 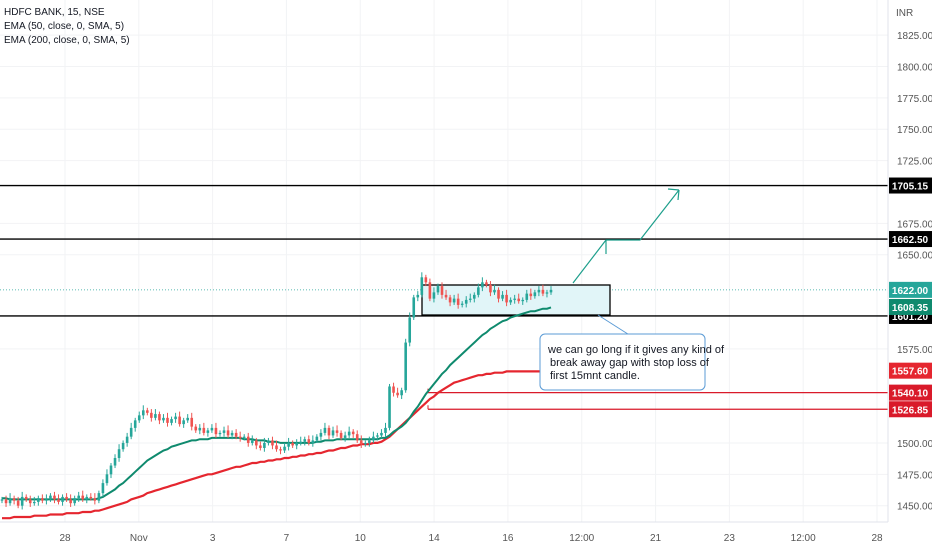 I want to click on projection-arrow, so click(x=626, y=236).